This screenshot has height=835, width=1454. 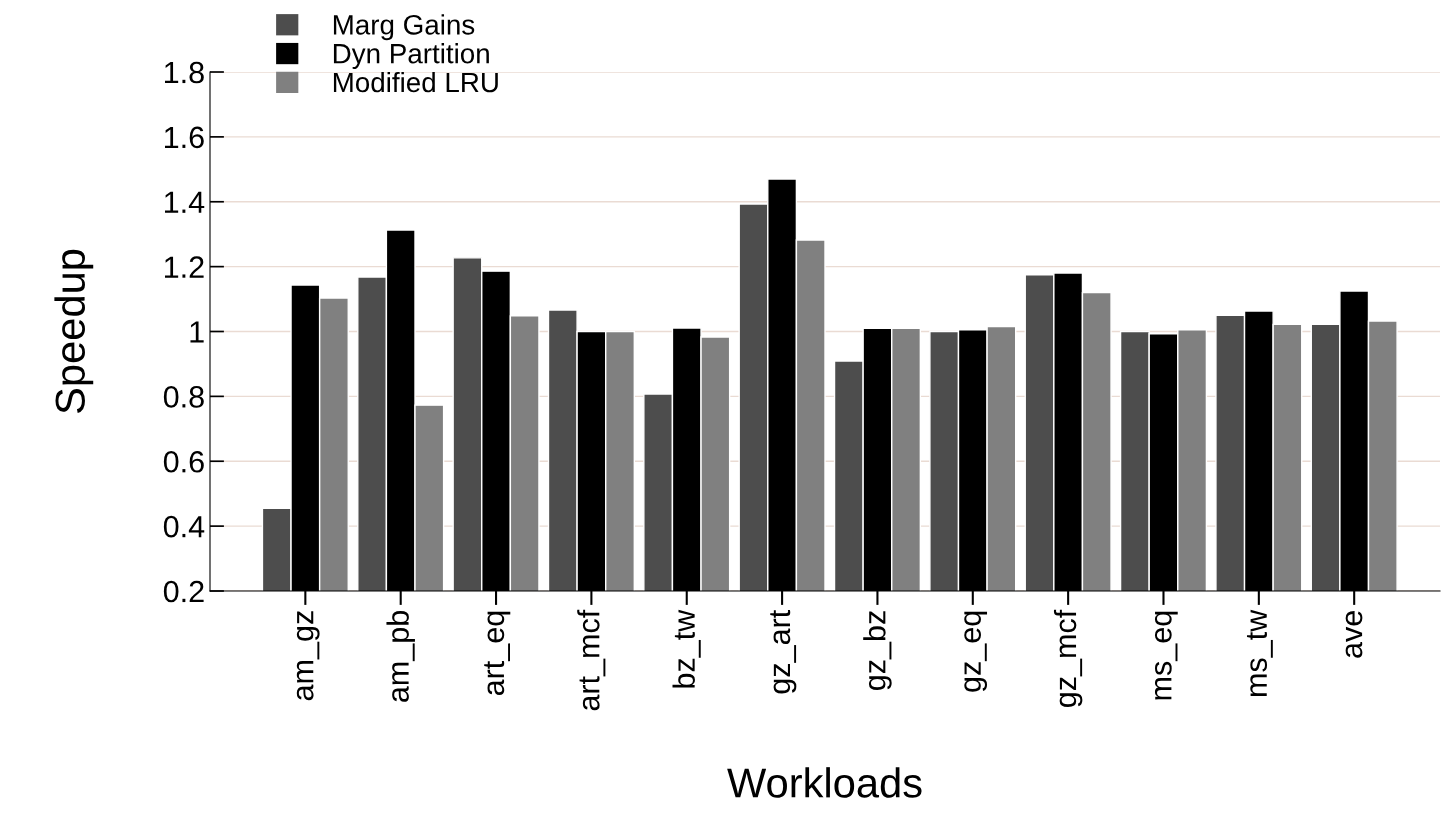 I want to click on x-tick-label: art_eq, so click(x=497, y=653).